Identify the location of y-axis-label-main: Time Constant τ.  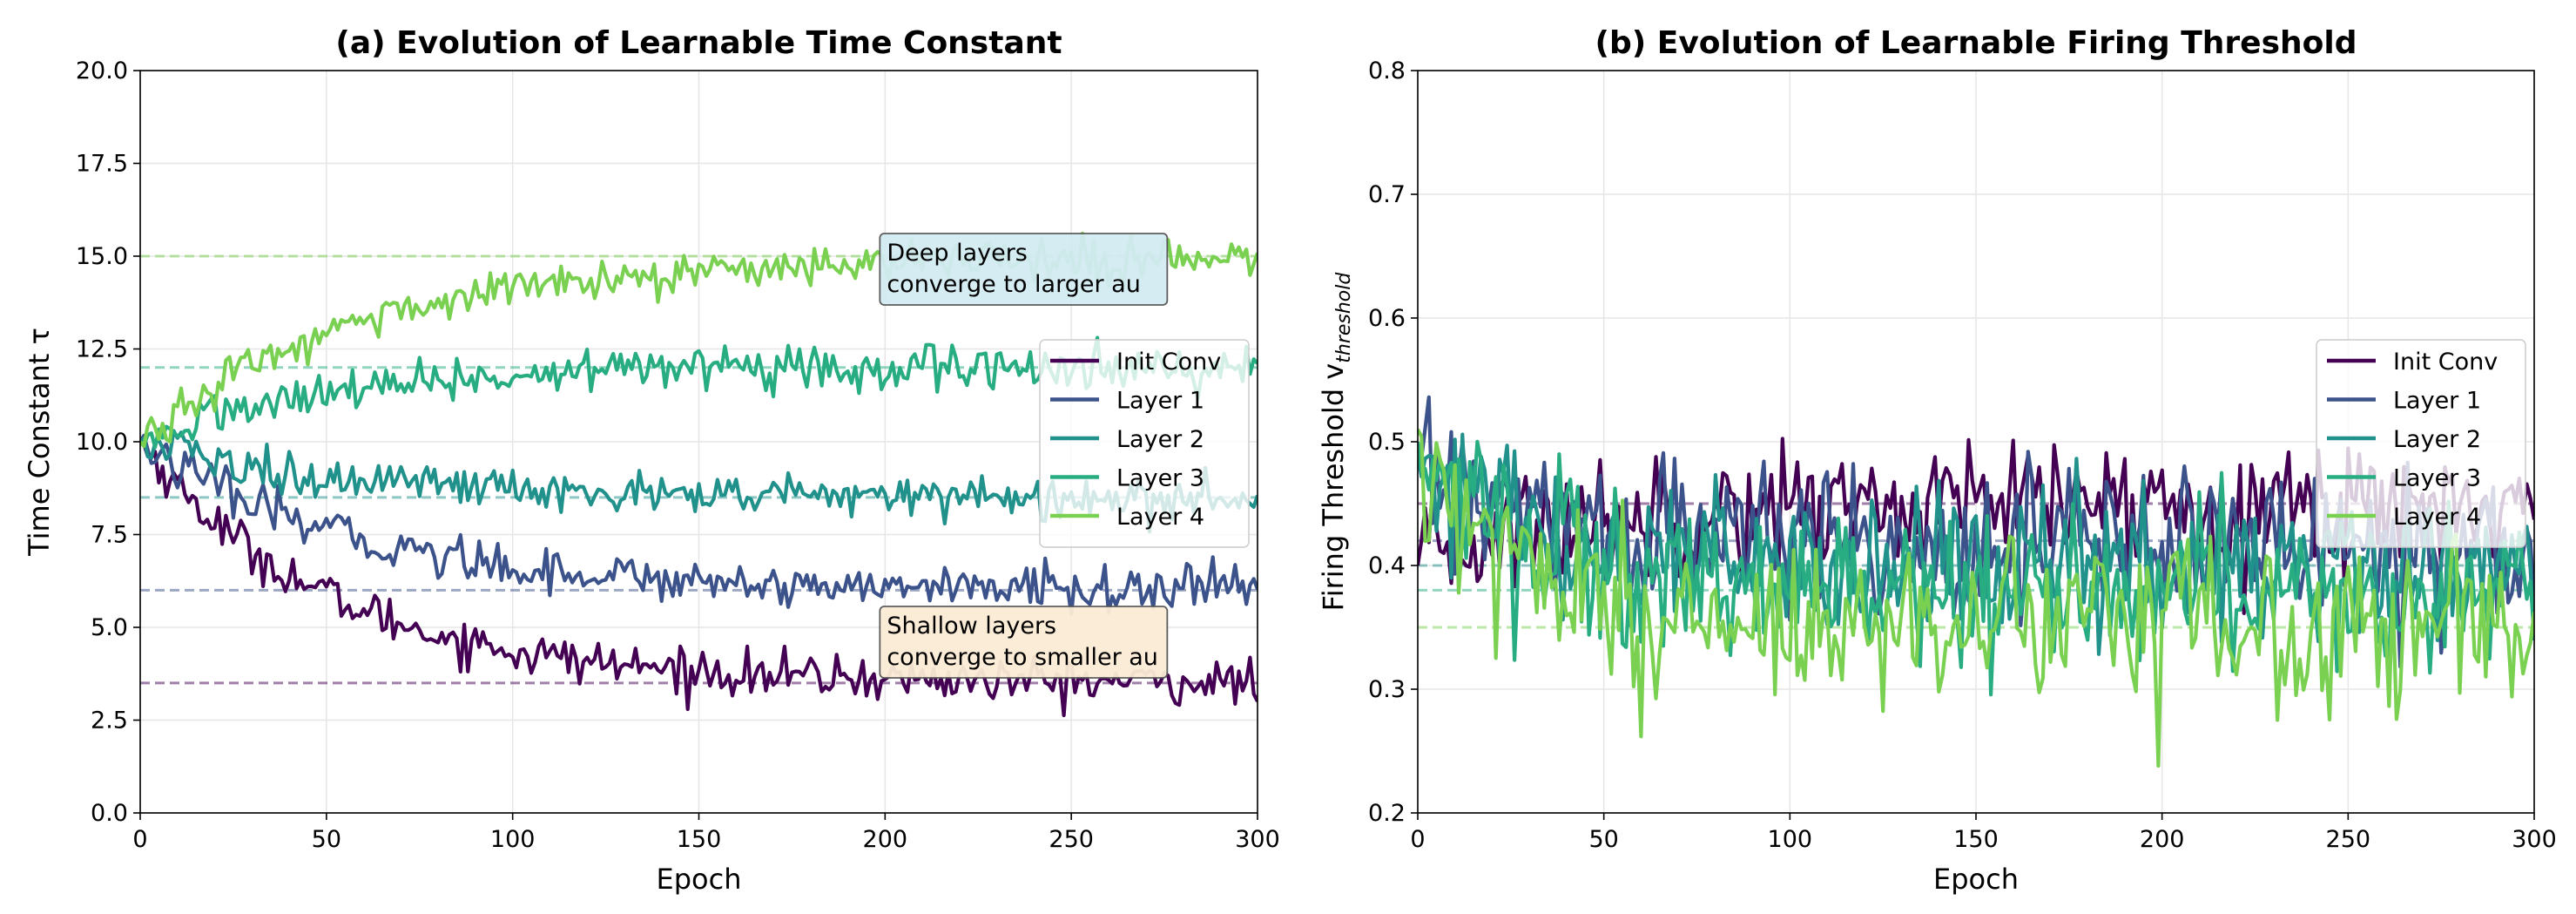
(39, 442).